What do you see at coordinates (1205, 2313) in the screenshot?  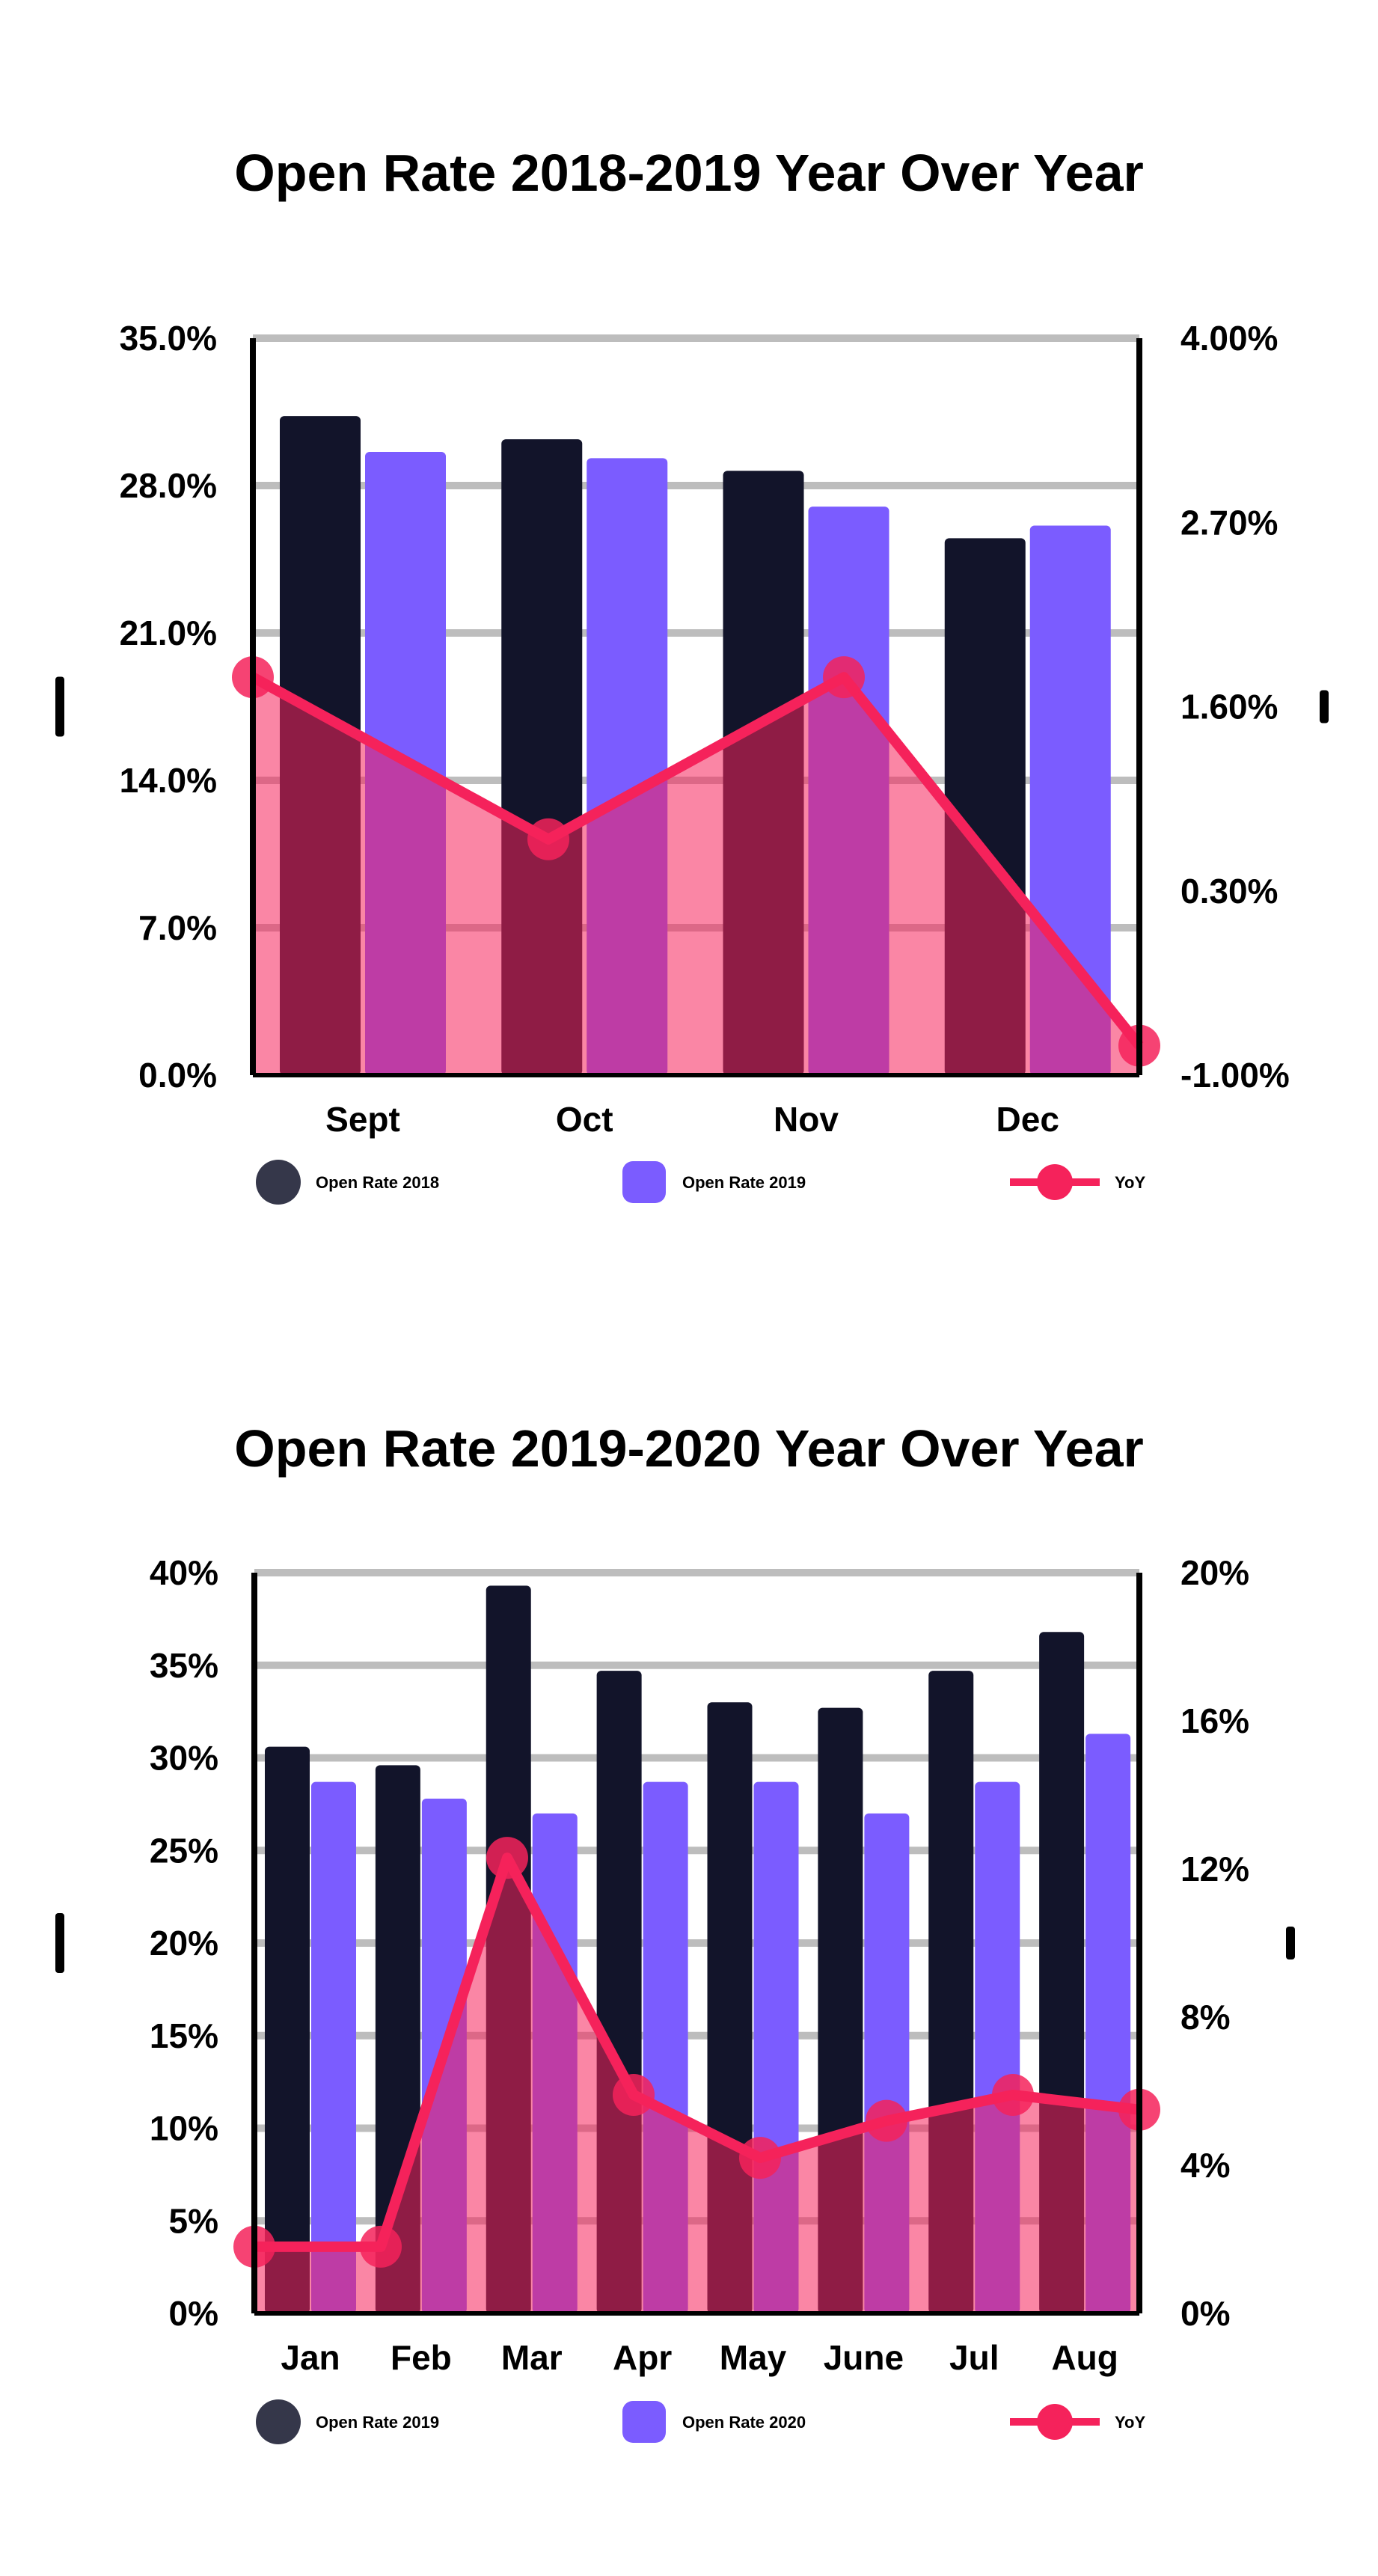 I see `y2-tick-label: 0%` at bounding box center [1205, 2313].